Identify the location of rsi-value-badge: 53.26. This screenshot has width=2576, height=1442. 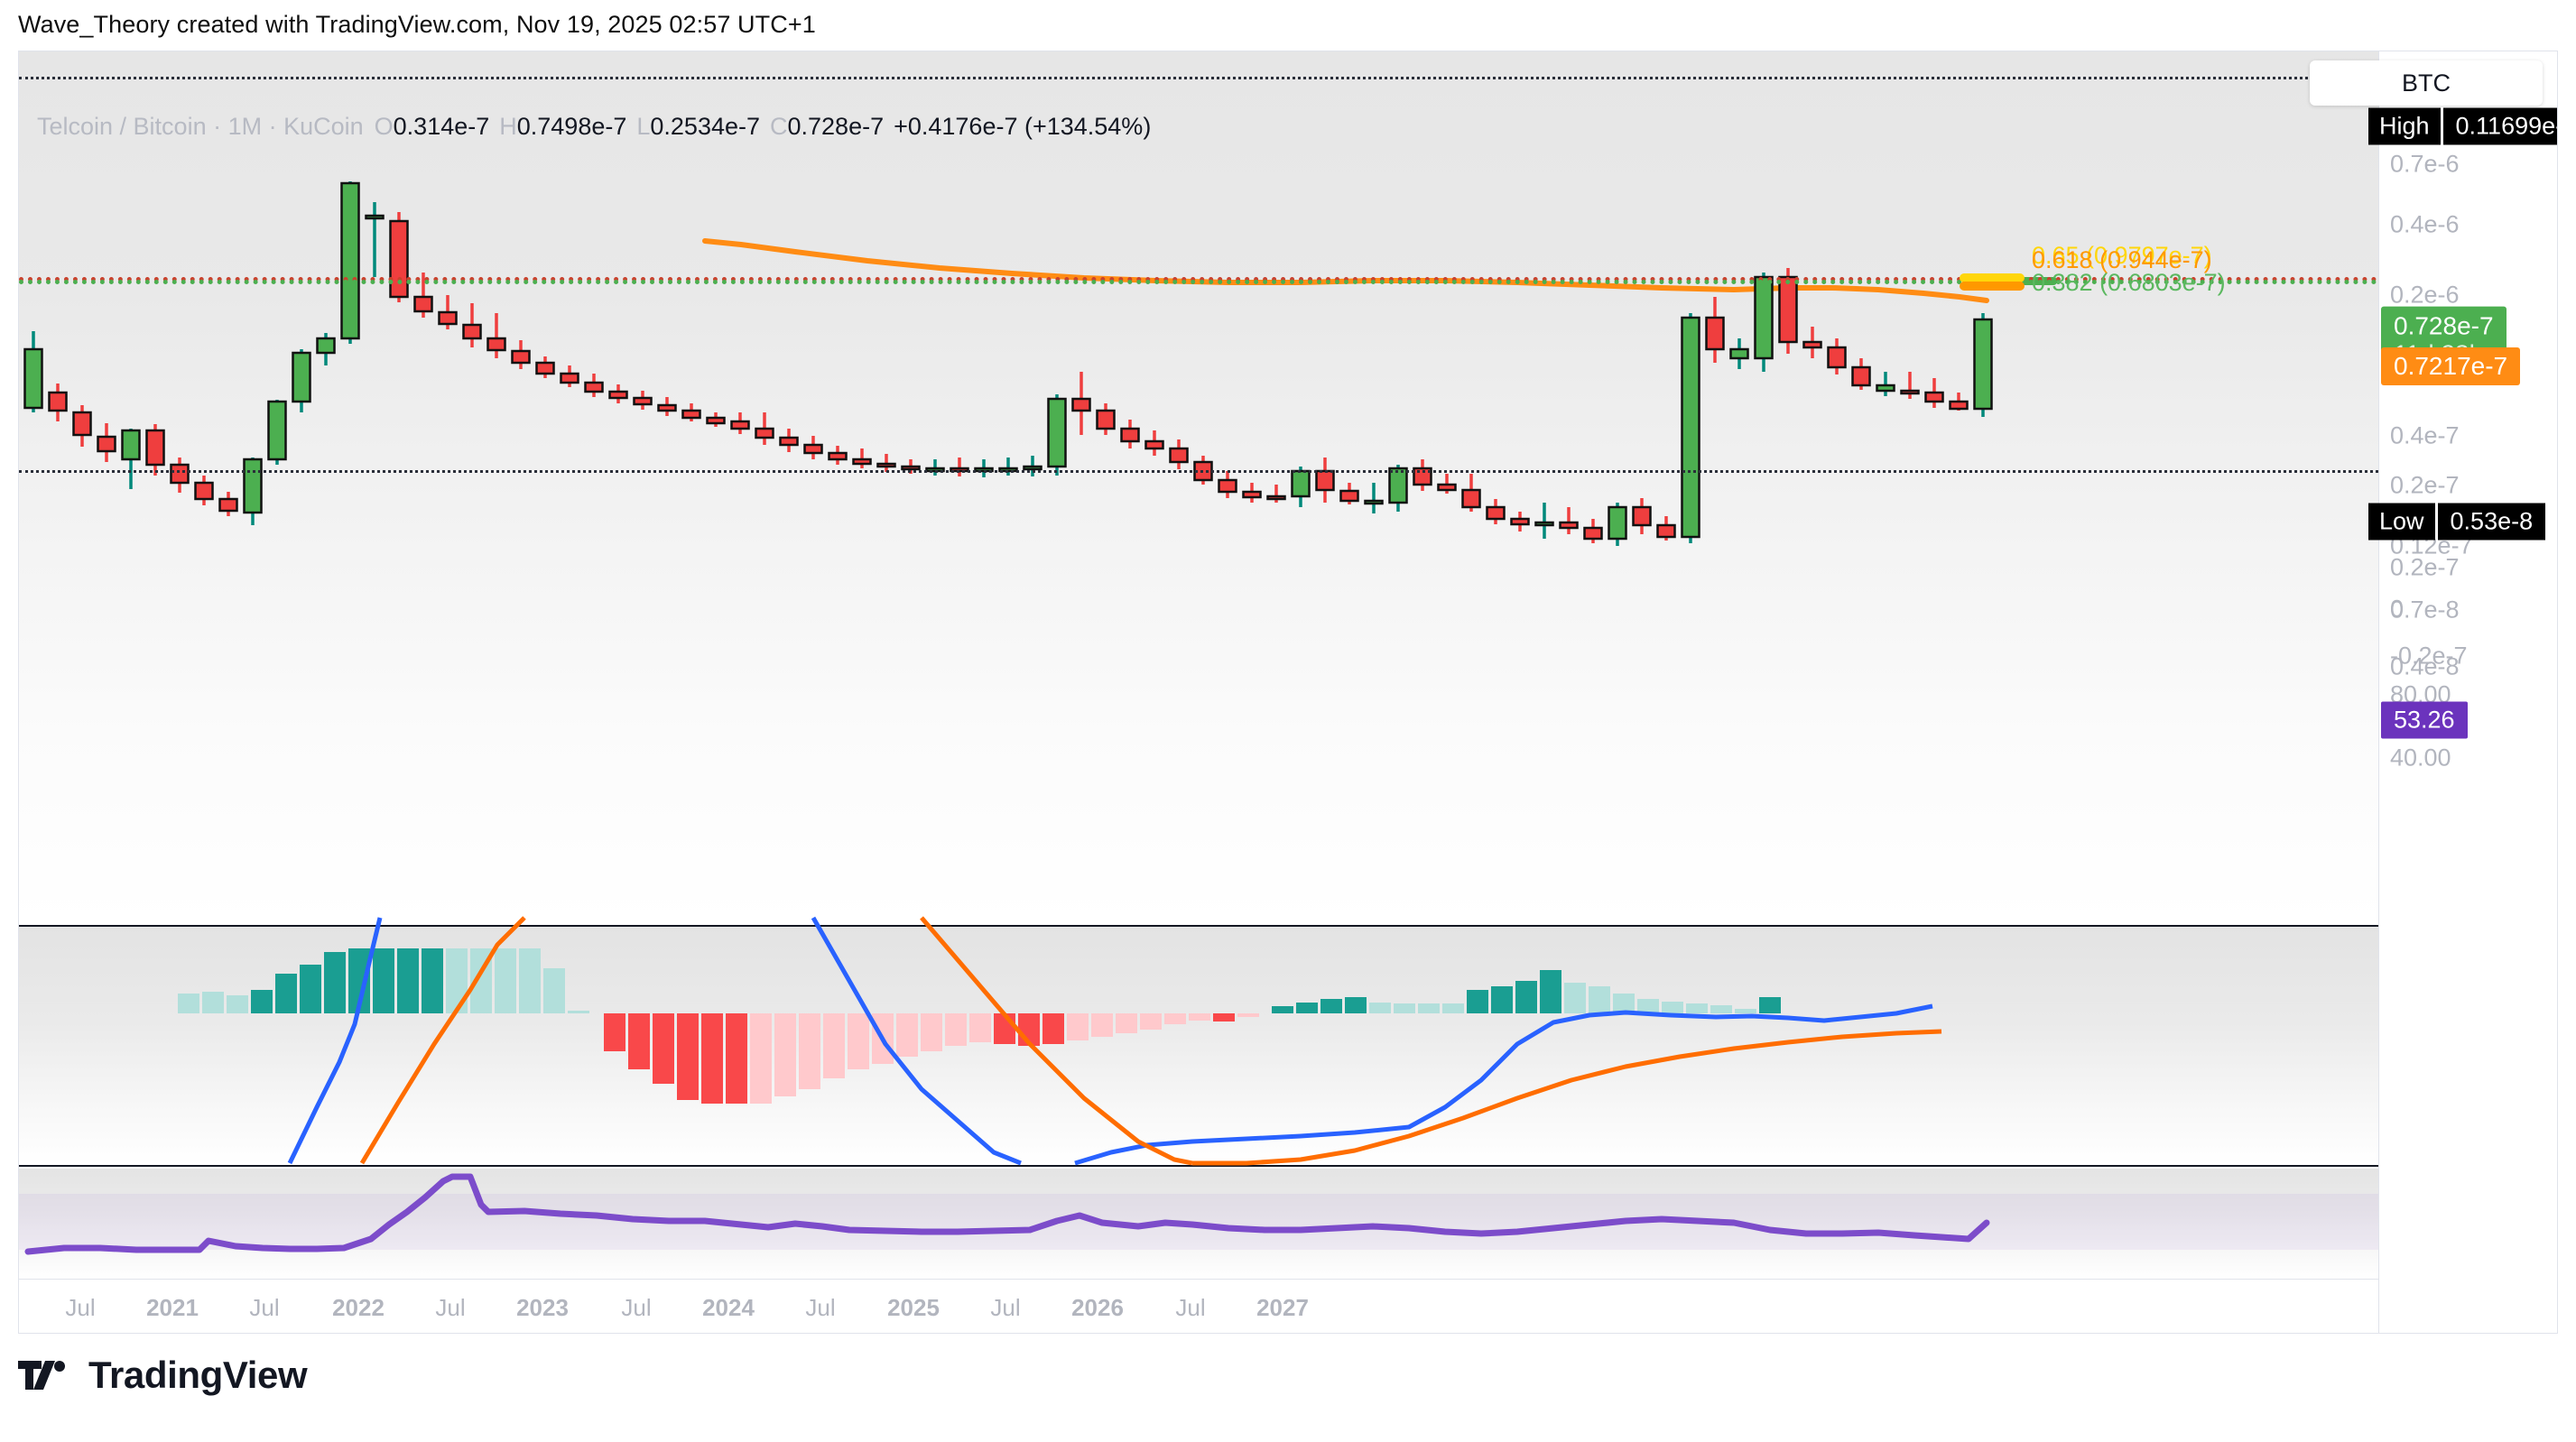
(2424, 720).